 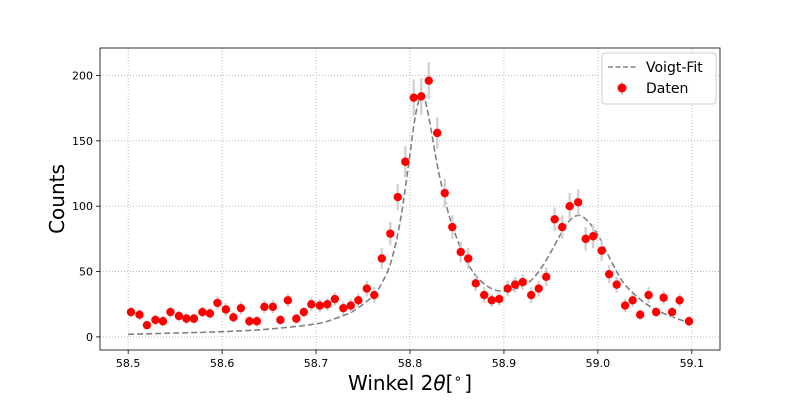 I want to click on legend-data-label: Daten, so click(x=667, y=89).